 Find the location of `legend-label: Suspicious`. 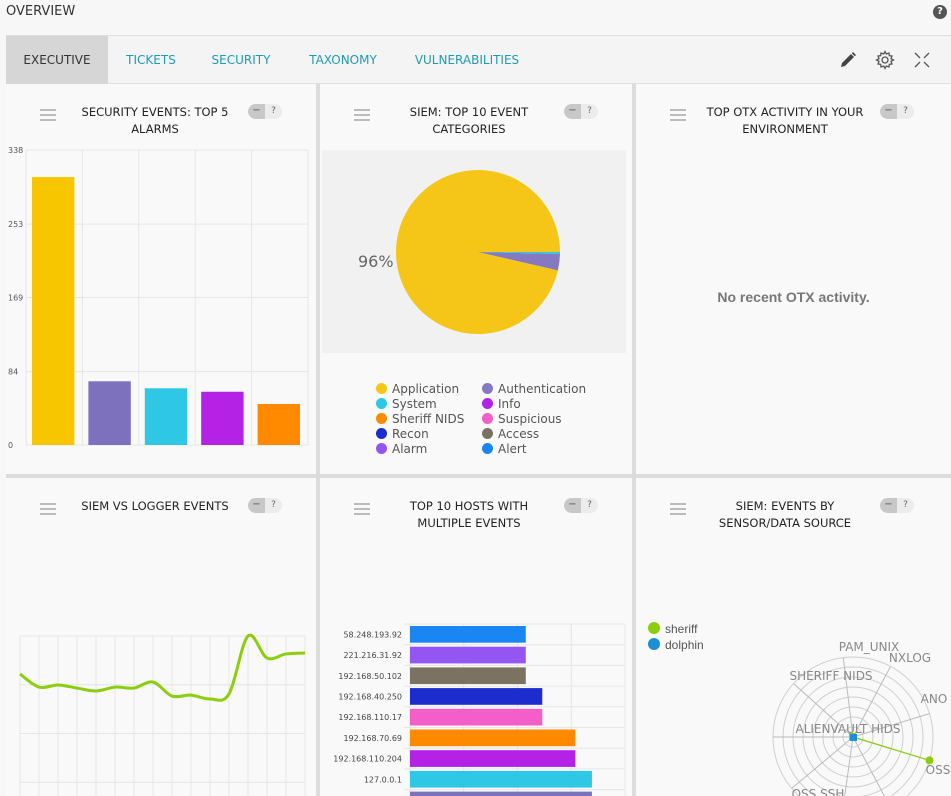

legend-label: Suspicious is located at coordinates (530, 419).